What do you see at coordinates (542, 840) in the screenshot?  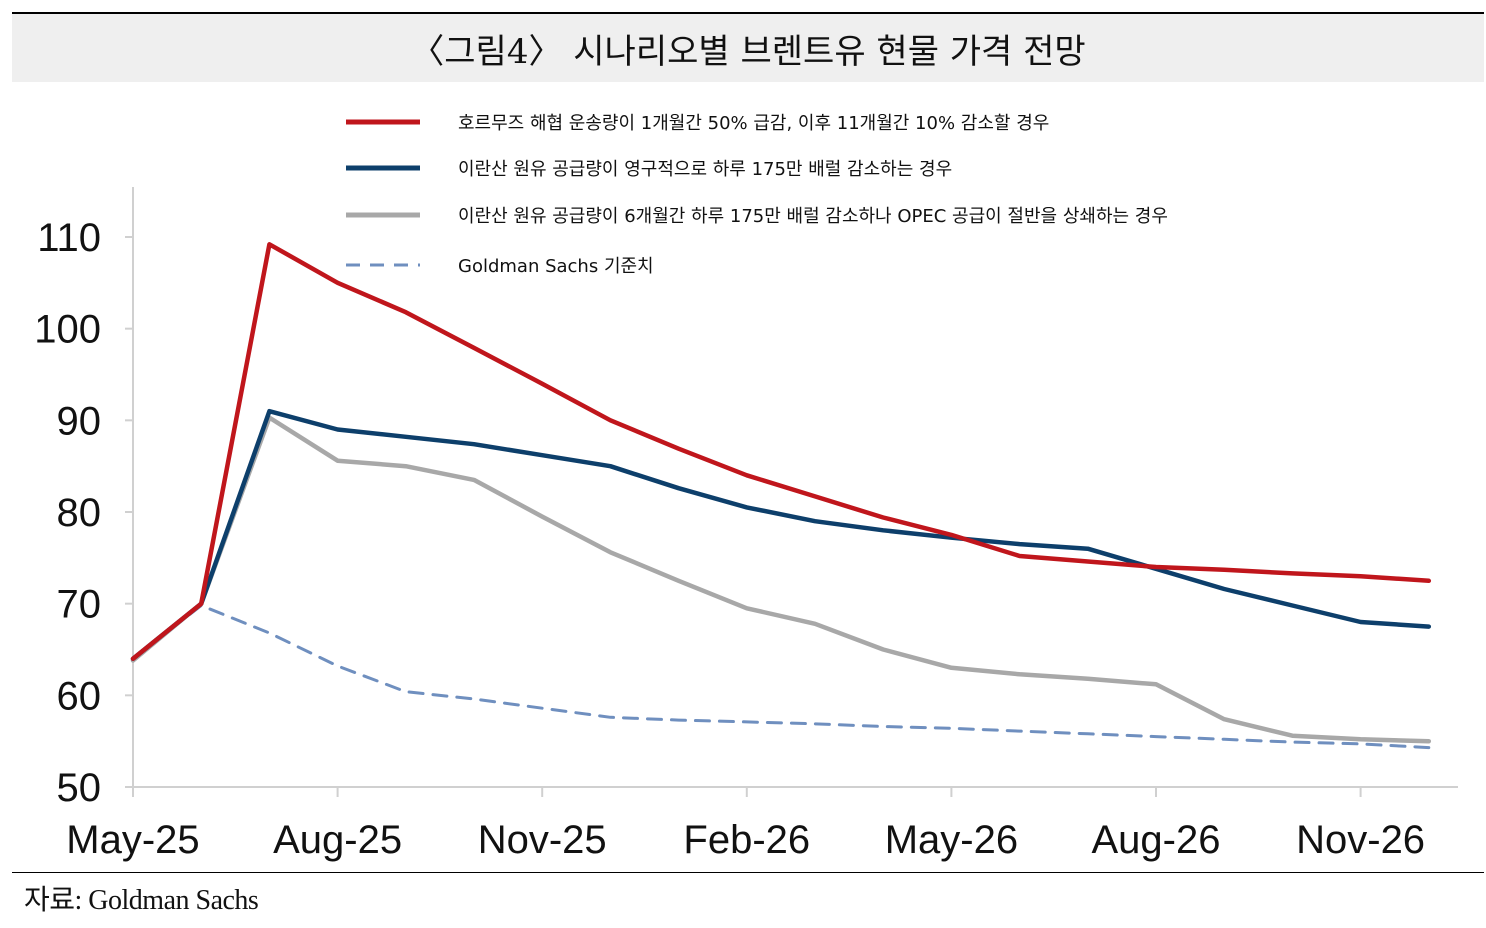 I see `x-tick-label: Nov-25` at bounding box center [542, 840].